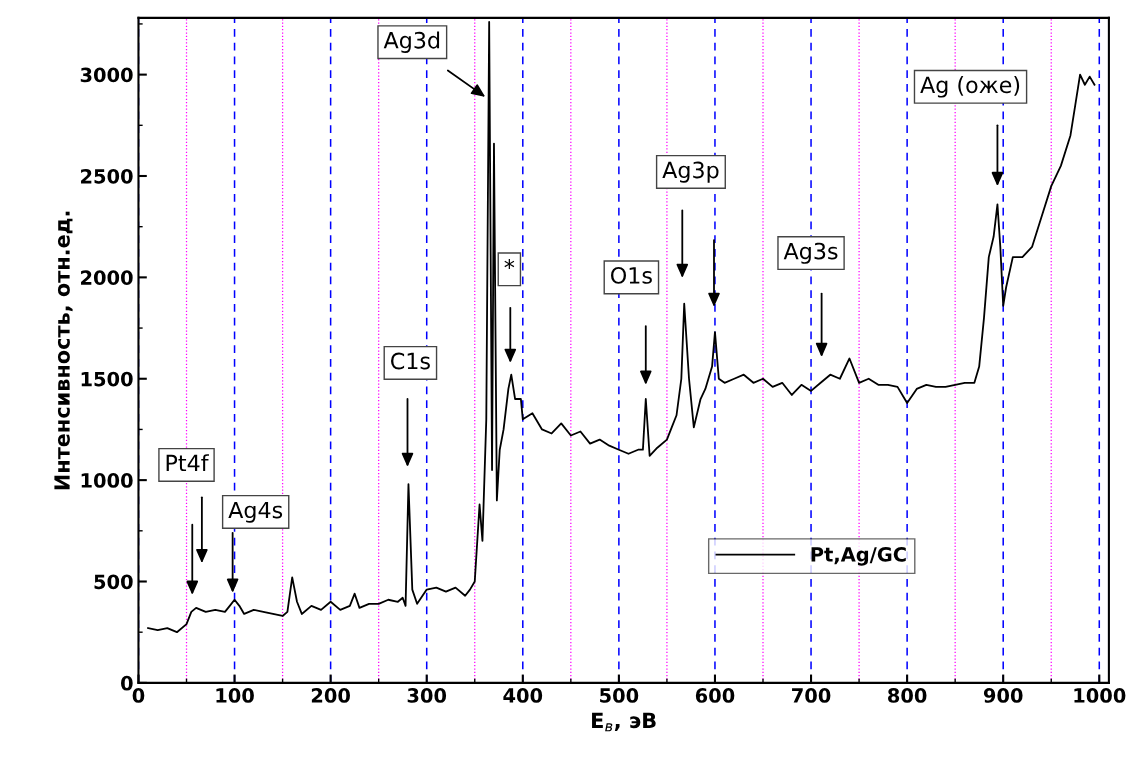 The width and height of the screenshot is (1135, 776). I want to click on annotation: Ag3p, so click(690, 172).